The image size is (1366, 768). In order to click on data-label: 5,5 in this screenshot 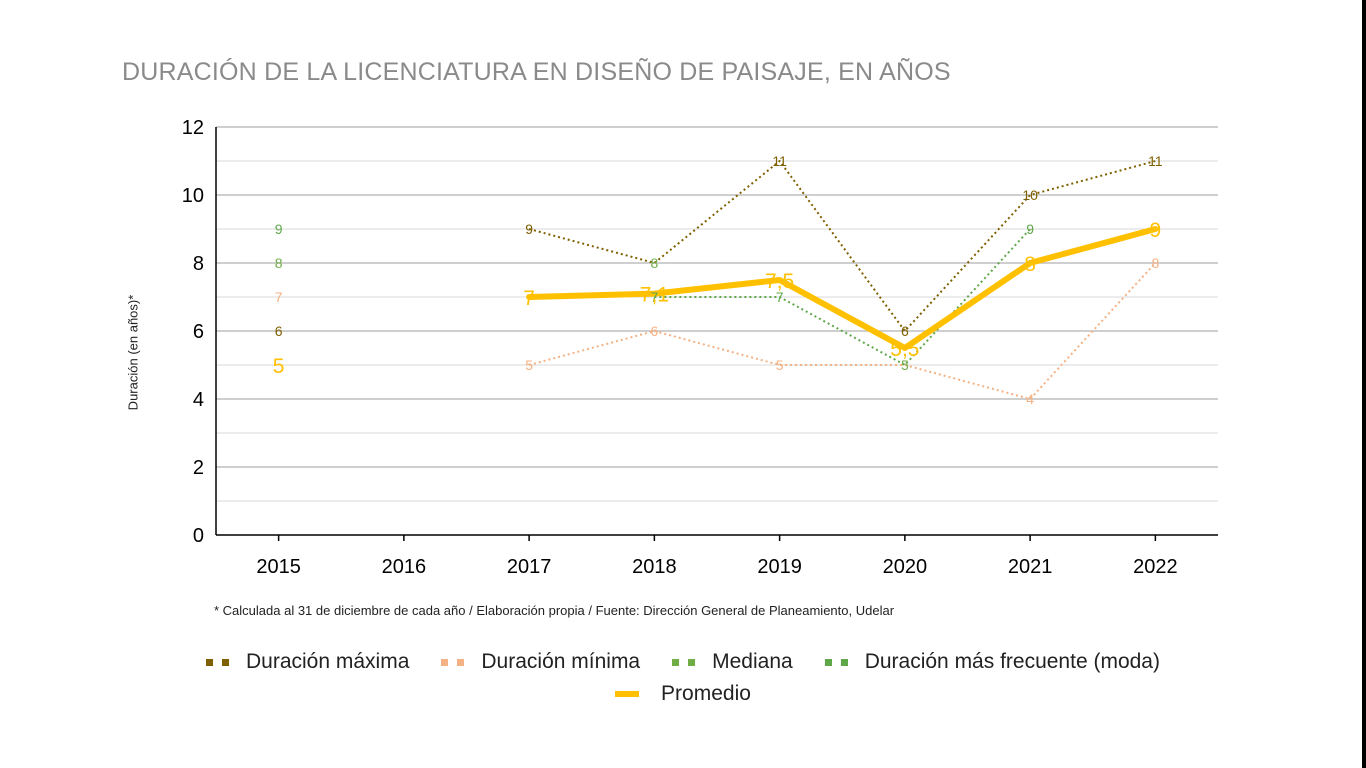, I will do `click(904, 349)`.